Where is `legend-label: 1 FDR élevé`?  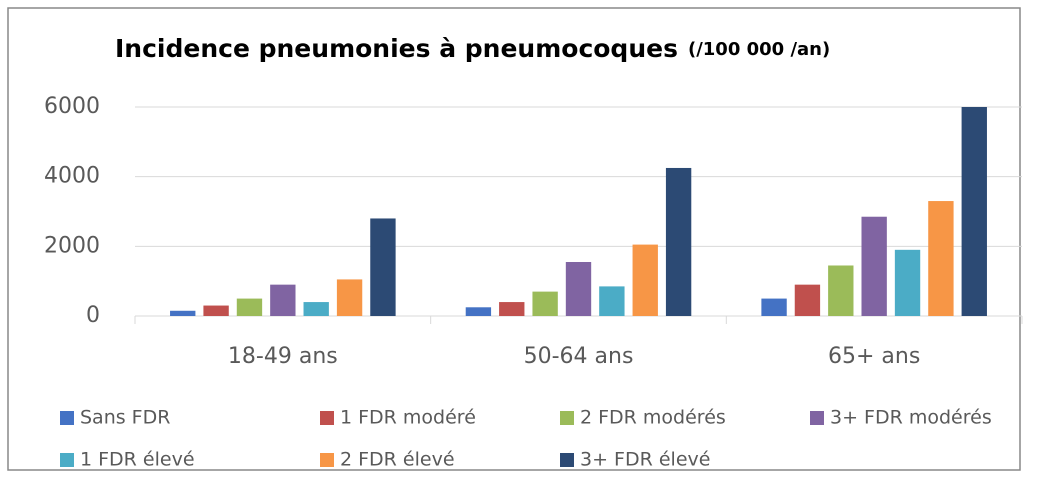
legend-label: 1 FDR élevé is located at coordinates (137, 460).